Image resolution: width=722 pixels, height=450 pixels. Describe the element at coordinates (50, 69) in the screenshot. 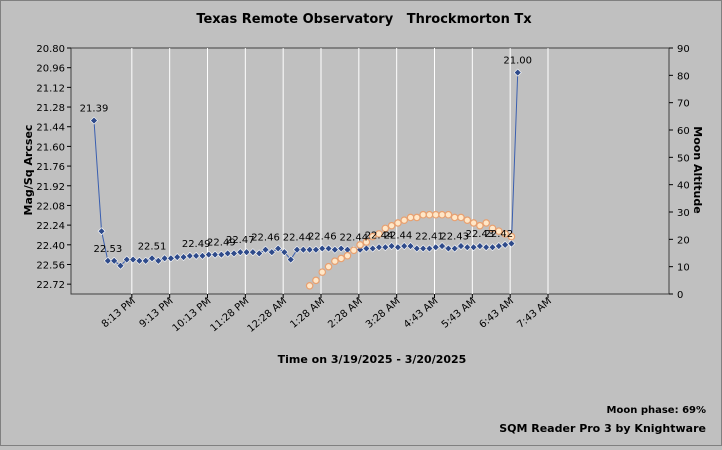

I see `left-tick-label: 20.96` at that location.